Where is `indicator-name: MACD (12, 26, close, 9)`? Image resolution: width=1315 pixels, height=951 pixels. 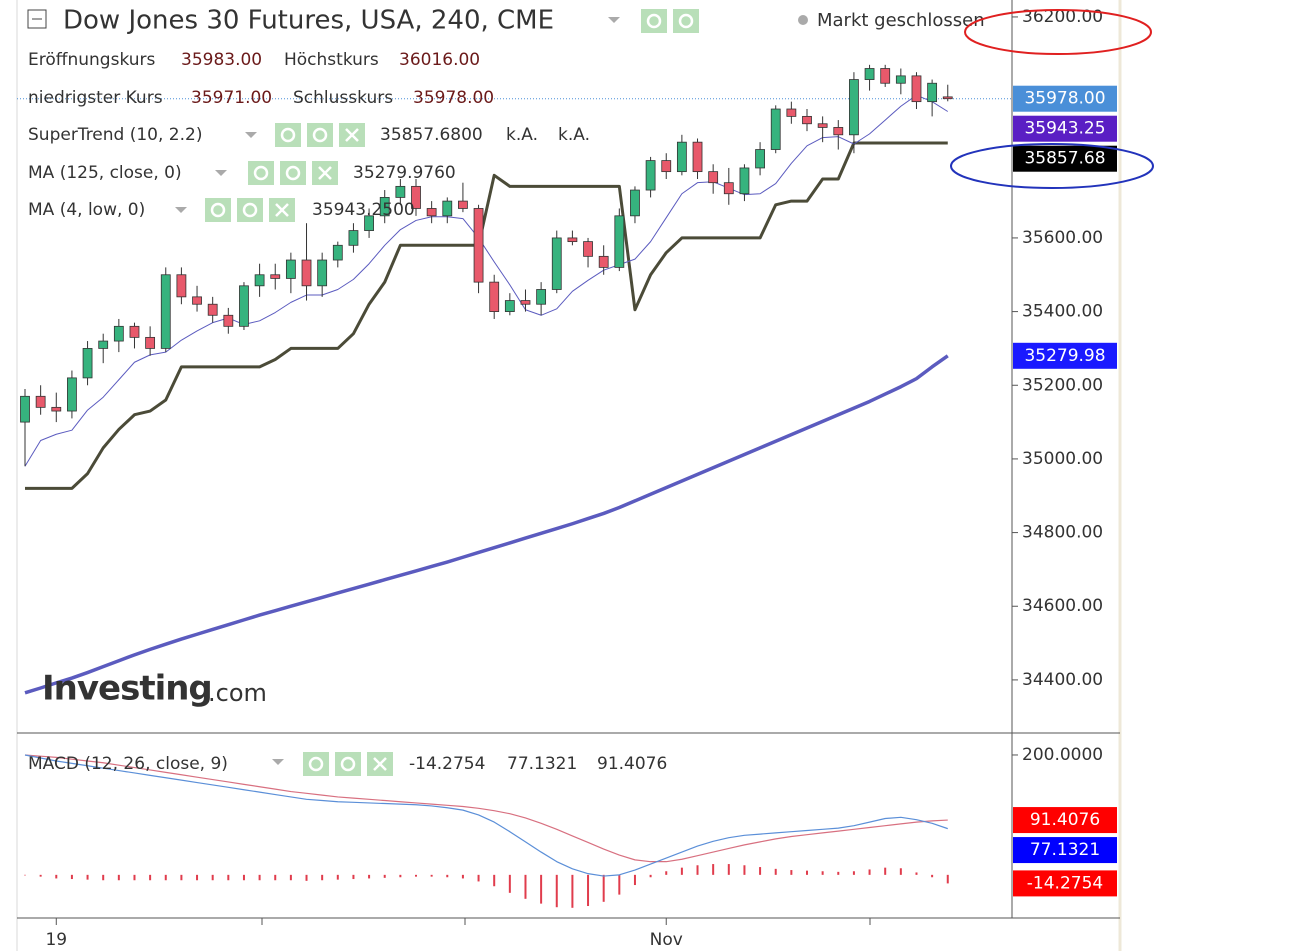 indicator-name: MACD (12, 26, close, 9) is located at coordinates (128, 764).